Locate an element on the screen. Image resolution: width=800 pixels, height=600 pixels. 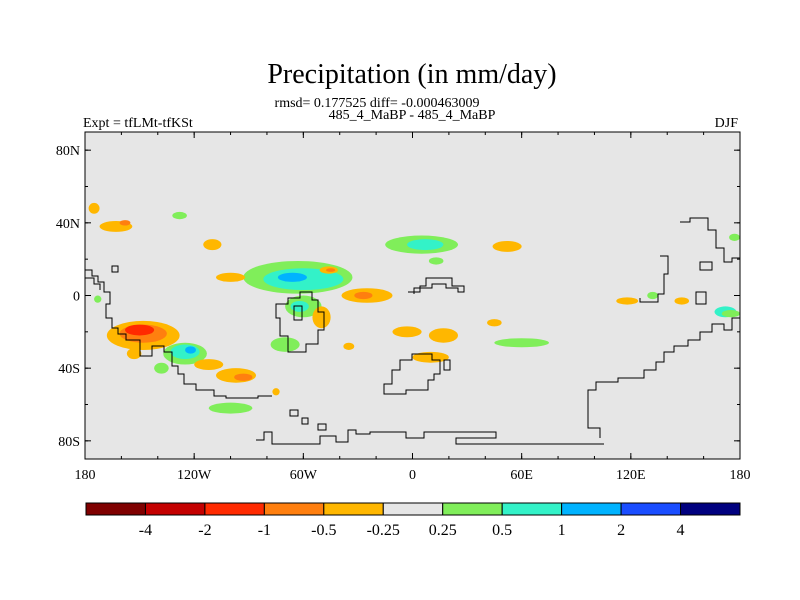
colorbar-label: 2 is located at coordinates (621, 530).